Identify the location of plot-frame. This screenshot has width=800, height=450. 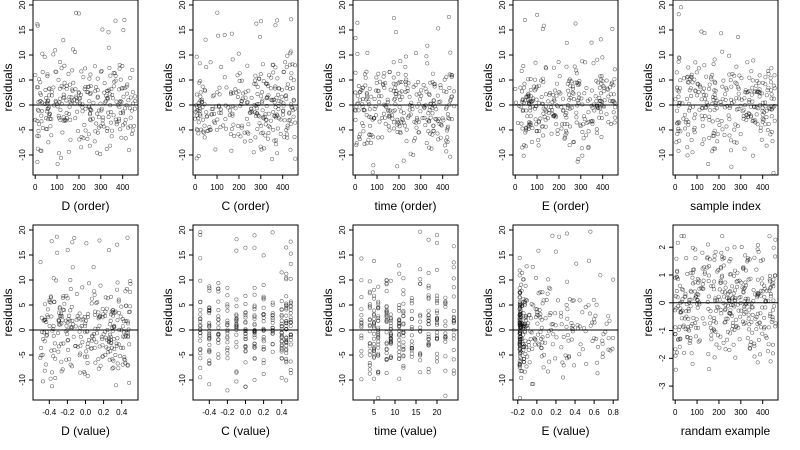
(565, 88).